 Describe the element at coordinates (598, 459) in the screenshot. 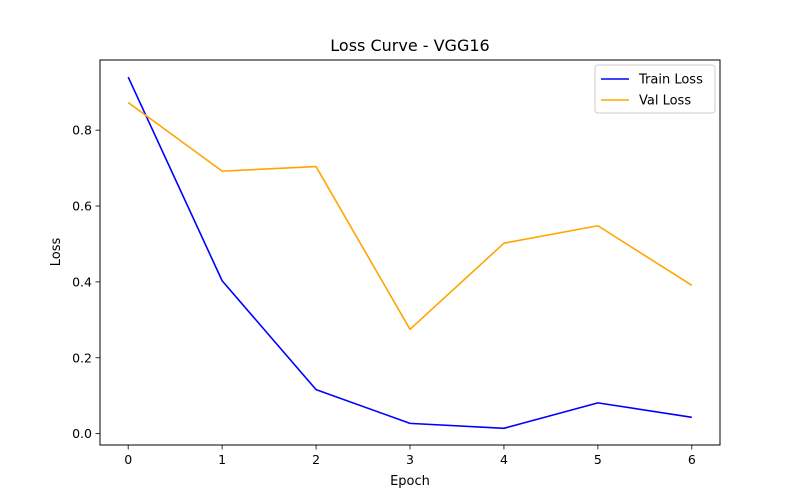

I see `x-tick-label: 5` at that location.